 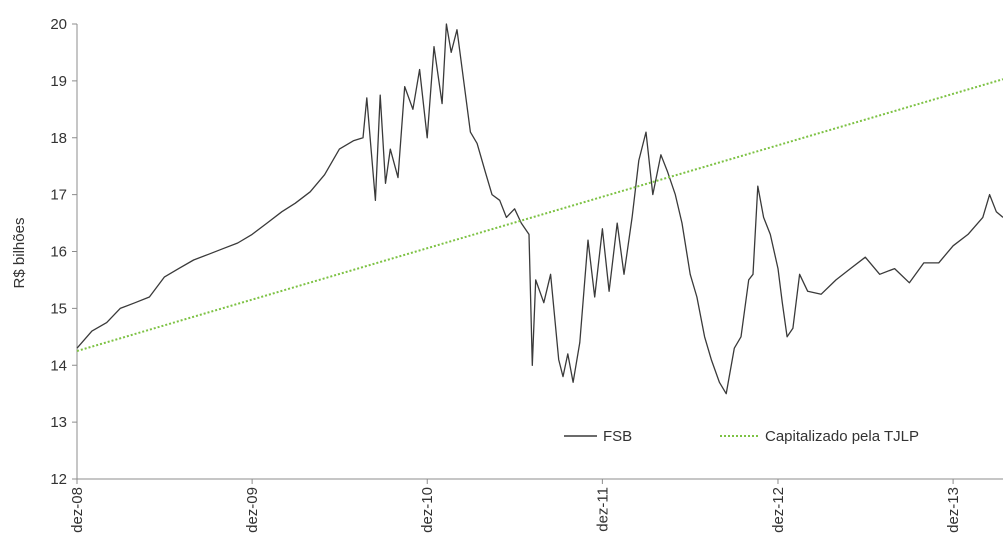 What do you see at coordinates (515, 506) in the screenshot?
I see `x-axis: dez-08 dez-09 dez-10 dez-11 dez-12 dez-13` at bounding box center [515, 506].